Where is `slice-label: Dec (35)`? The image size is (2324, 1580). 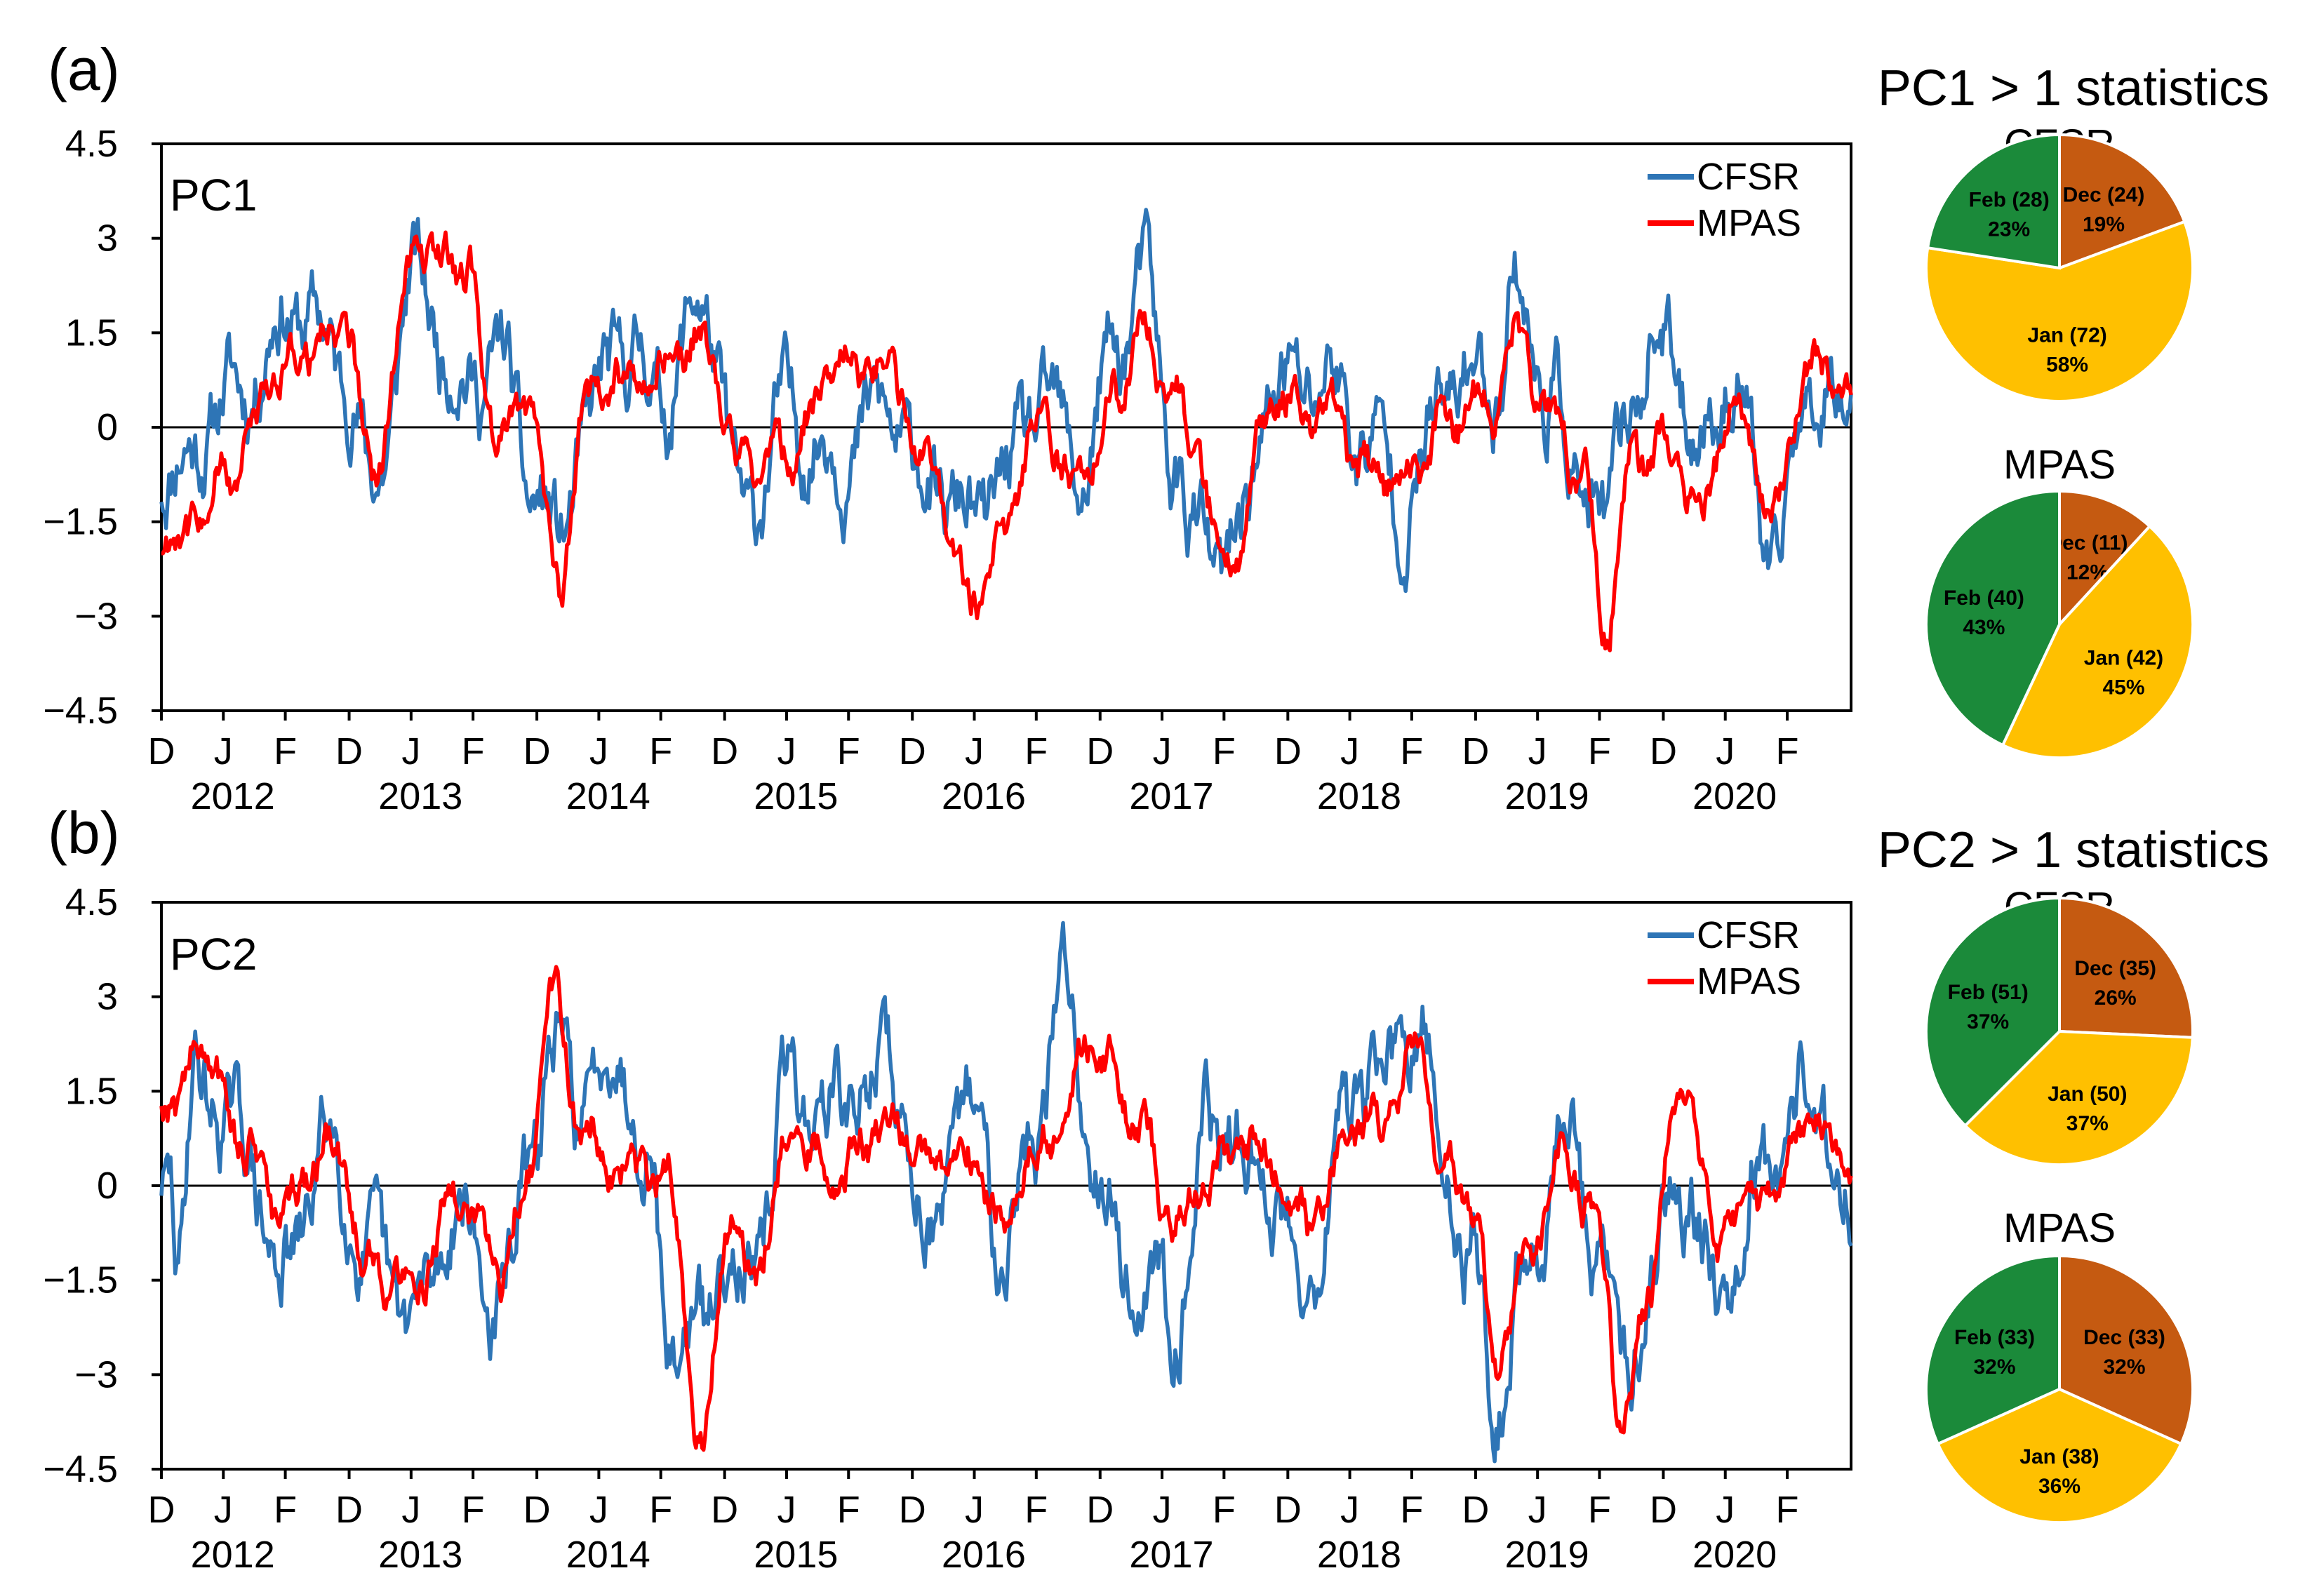
slice-label: Dec (35) is located at coordinates (2115, 968).